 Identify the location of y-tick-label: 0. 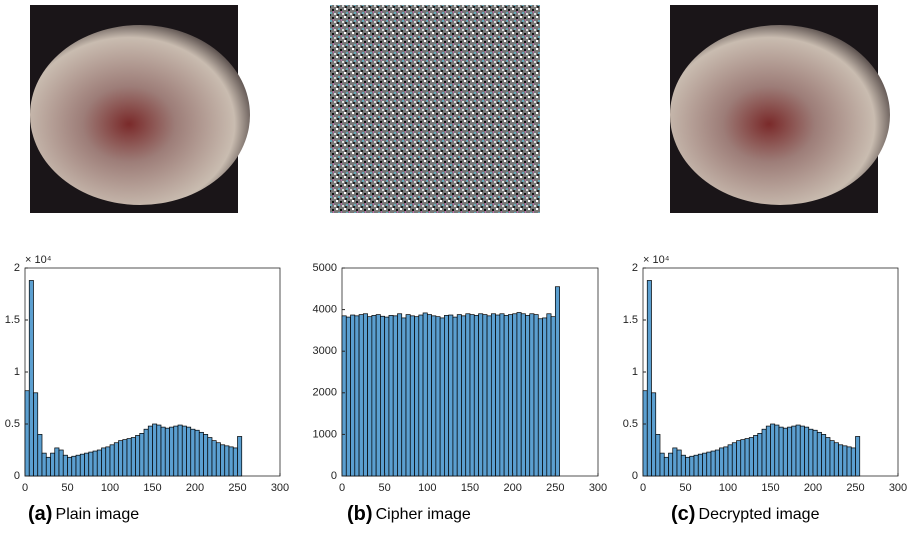
(334, 476).